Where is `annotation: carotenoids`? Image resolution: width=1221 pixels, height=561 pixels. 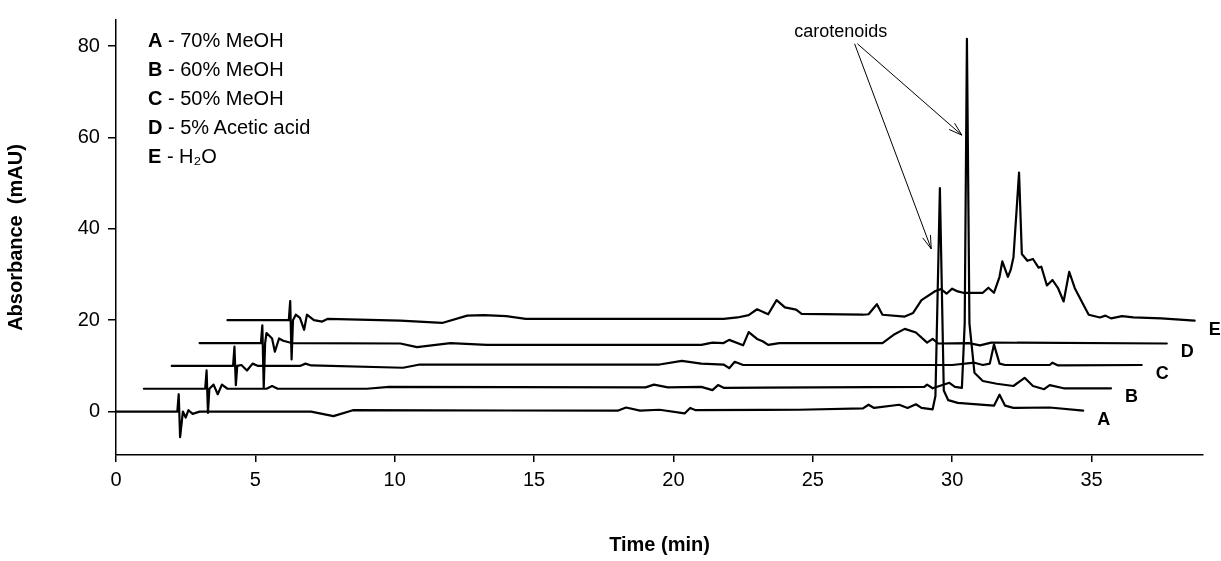
annotation: carotenoids is located at coordinates (841, 31).